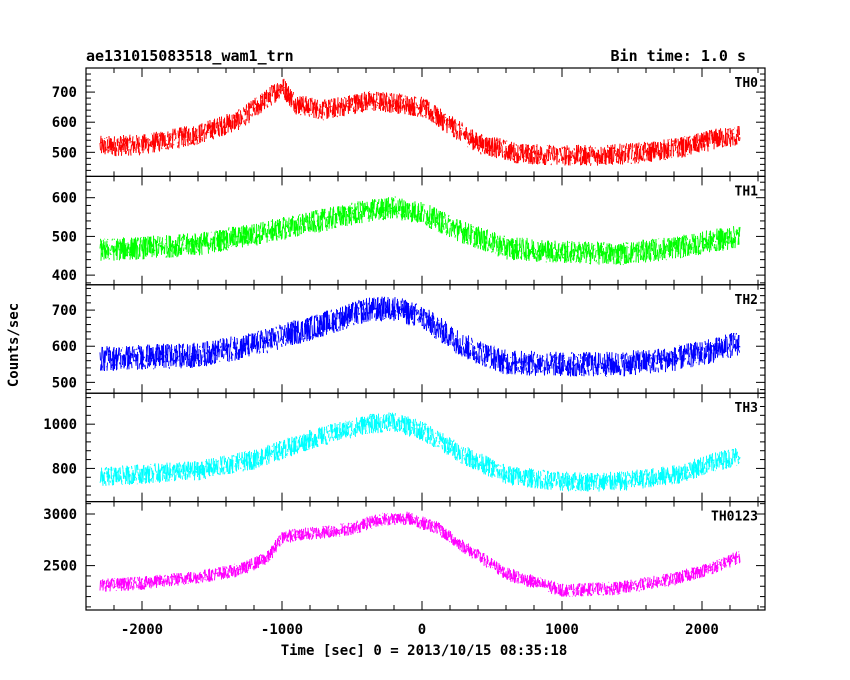  What do you see at coordinates (747, 191) in the screenshot?
I see `panel-label-th1: TH1` at bounding box center [747, 191].